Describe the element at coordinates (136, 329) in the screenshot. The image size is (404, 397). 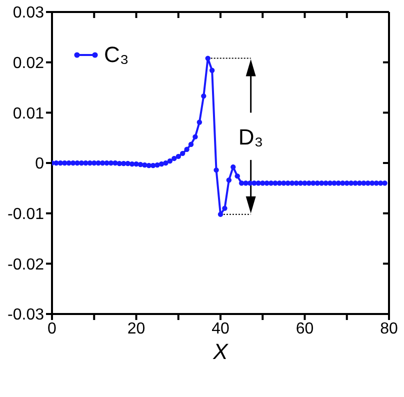
I see `x-tick-label: 20` at that location.